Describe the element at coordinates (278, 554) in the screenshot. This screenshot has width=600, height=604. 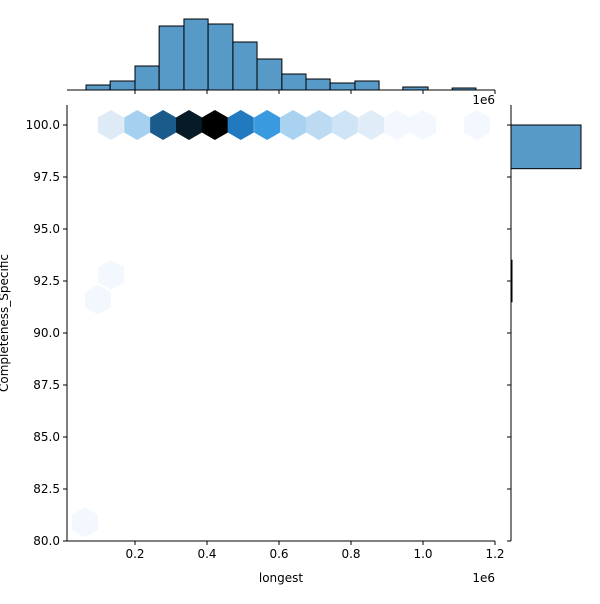
I see `x-tick-label: 0.6` at that location.